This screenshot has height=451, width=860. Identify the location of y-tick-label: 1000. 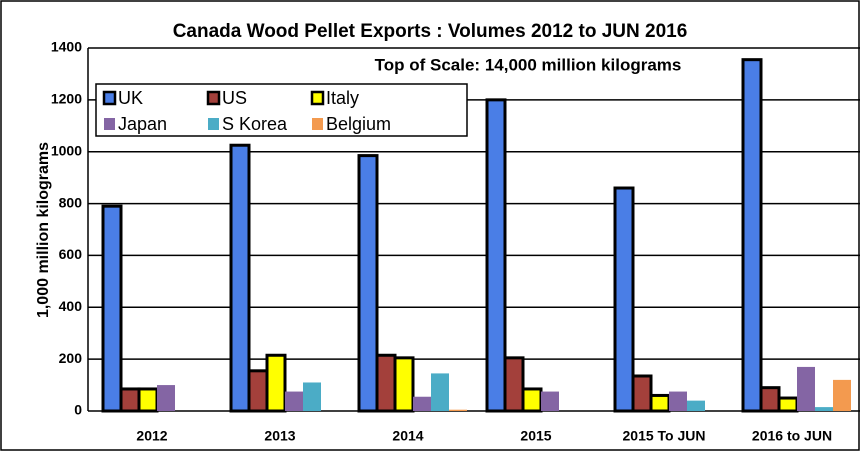
(66, 150).